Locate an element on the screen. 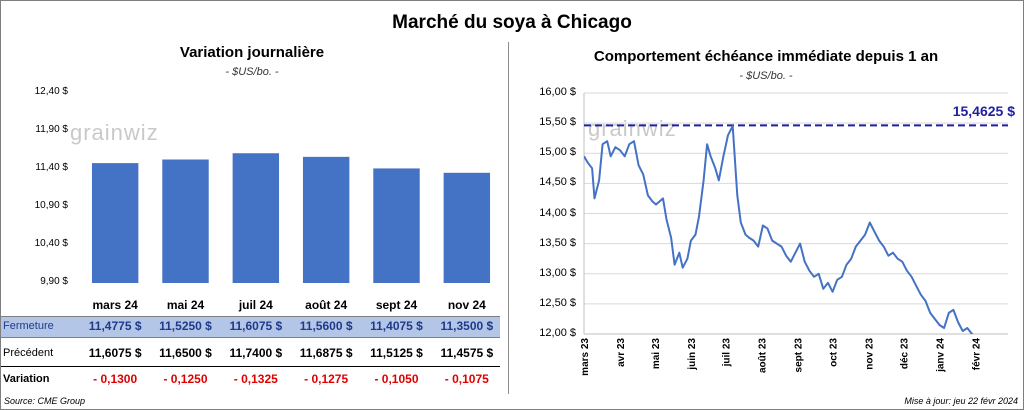 This screenshot has height=410, width=1024. x-tick-label: avr 23 is located at coordinates (621, 352).